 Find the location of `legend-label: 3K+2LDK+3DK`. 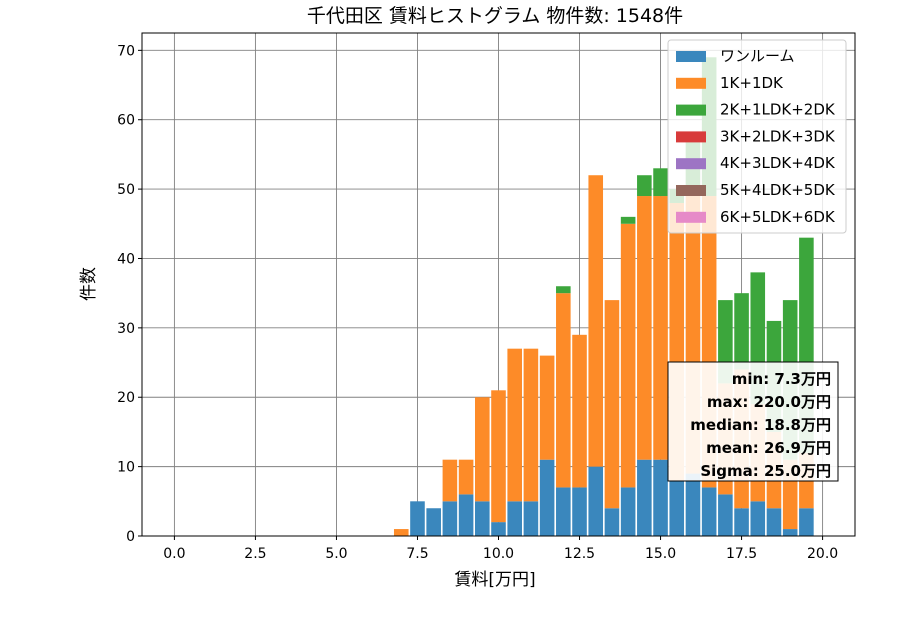

legend-label: 3K+2LDK+3DK is located at coordinates (778, 136).